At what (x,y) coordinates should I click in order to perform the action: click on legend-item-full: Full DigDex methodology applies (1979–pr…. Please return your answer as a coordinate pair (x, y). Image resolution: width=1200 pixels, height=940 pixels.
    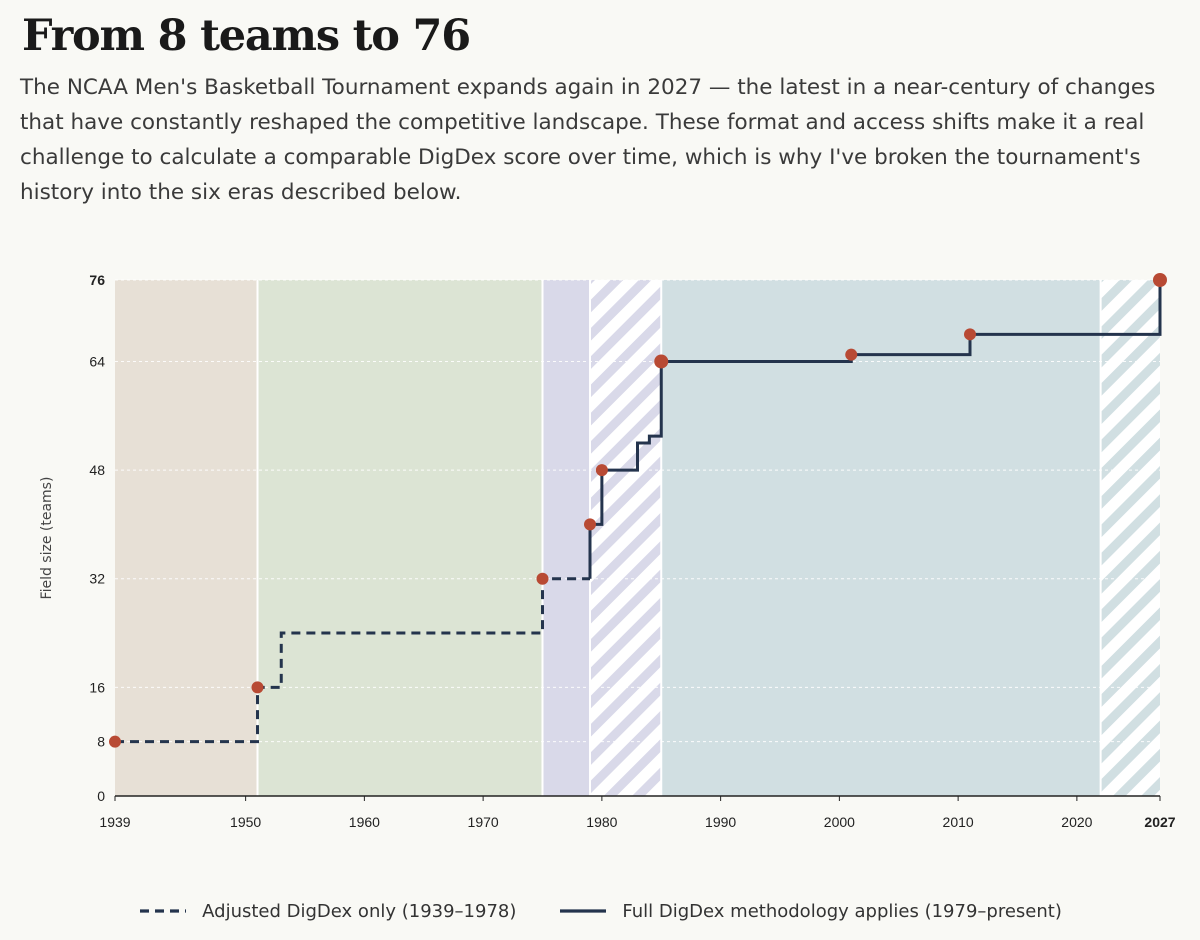
    Looking at the image, I should click on (810, 911).